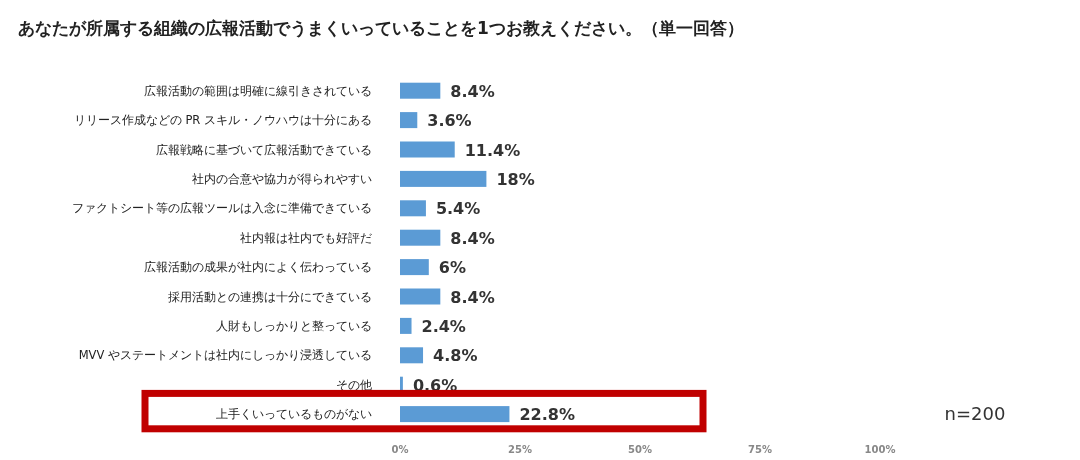 The width and height of the screenshot is (1080, 460). What do you see at coordinates (455, 356) in the screenshot?
I see `data-label: 4.8%` at bounding box center [455, 356].